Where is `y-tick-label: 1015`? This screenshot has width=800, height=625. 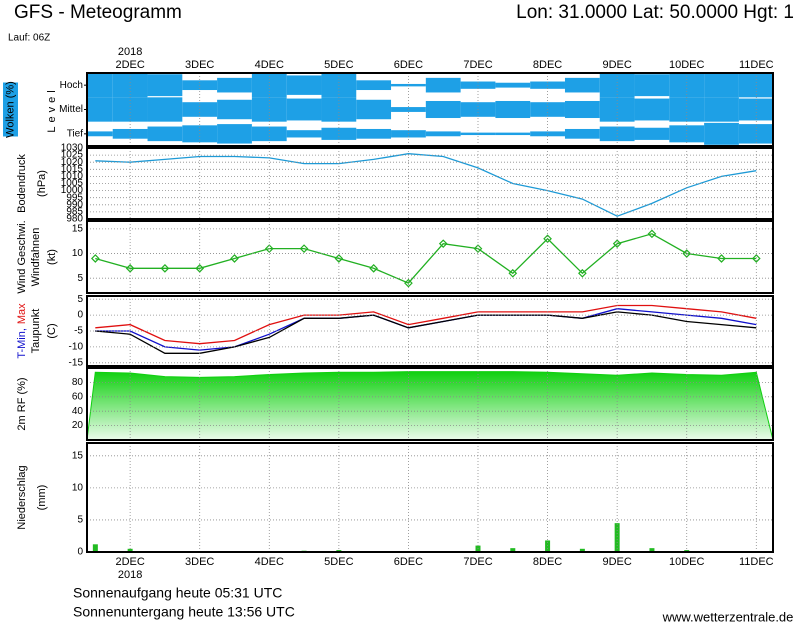 y-tick-label: 1015 is located at coordinates (72, 169).